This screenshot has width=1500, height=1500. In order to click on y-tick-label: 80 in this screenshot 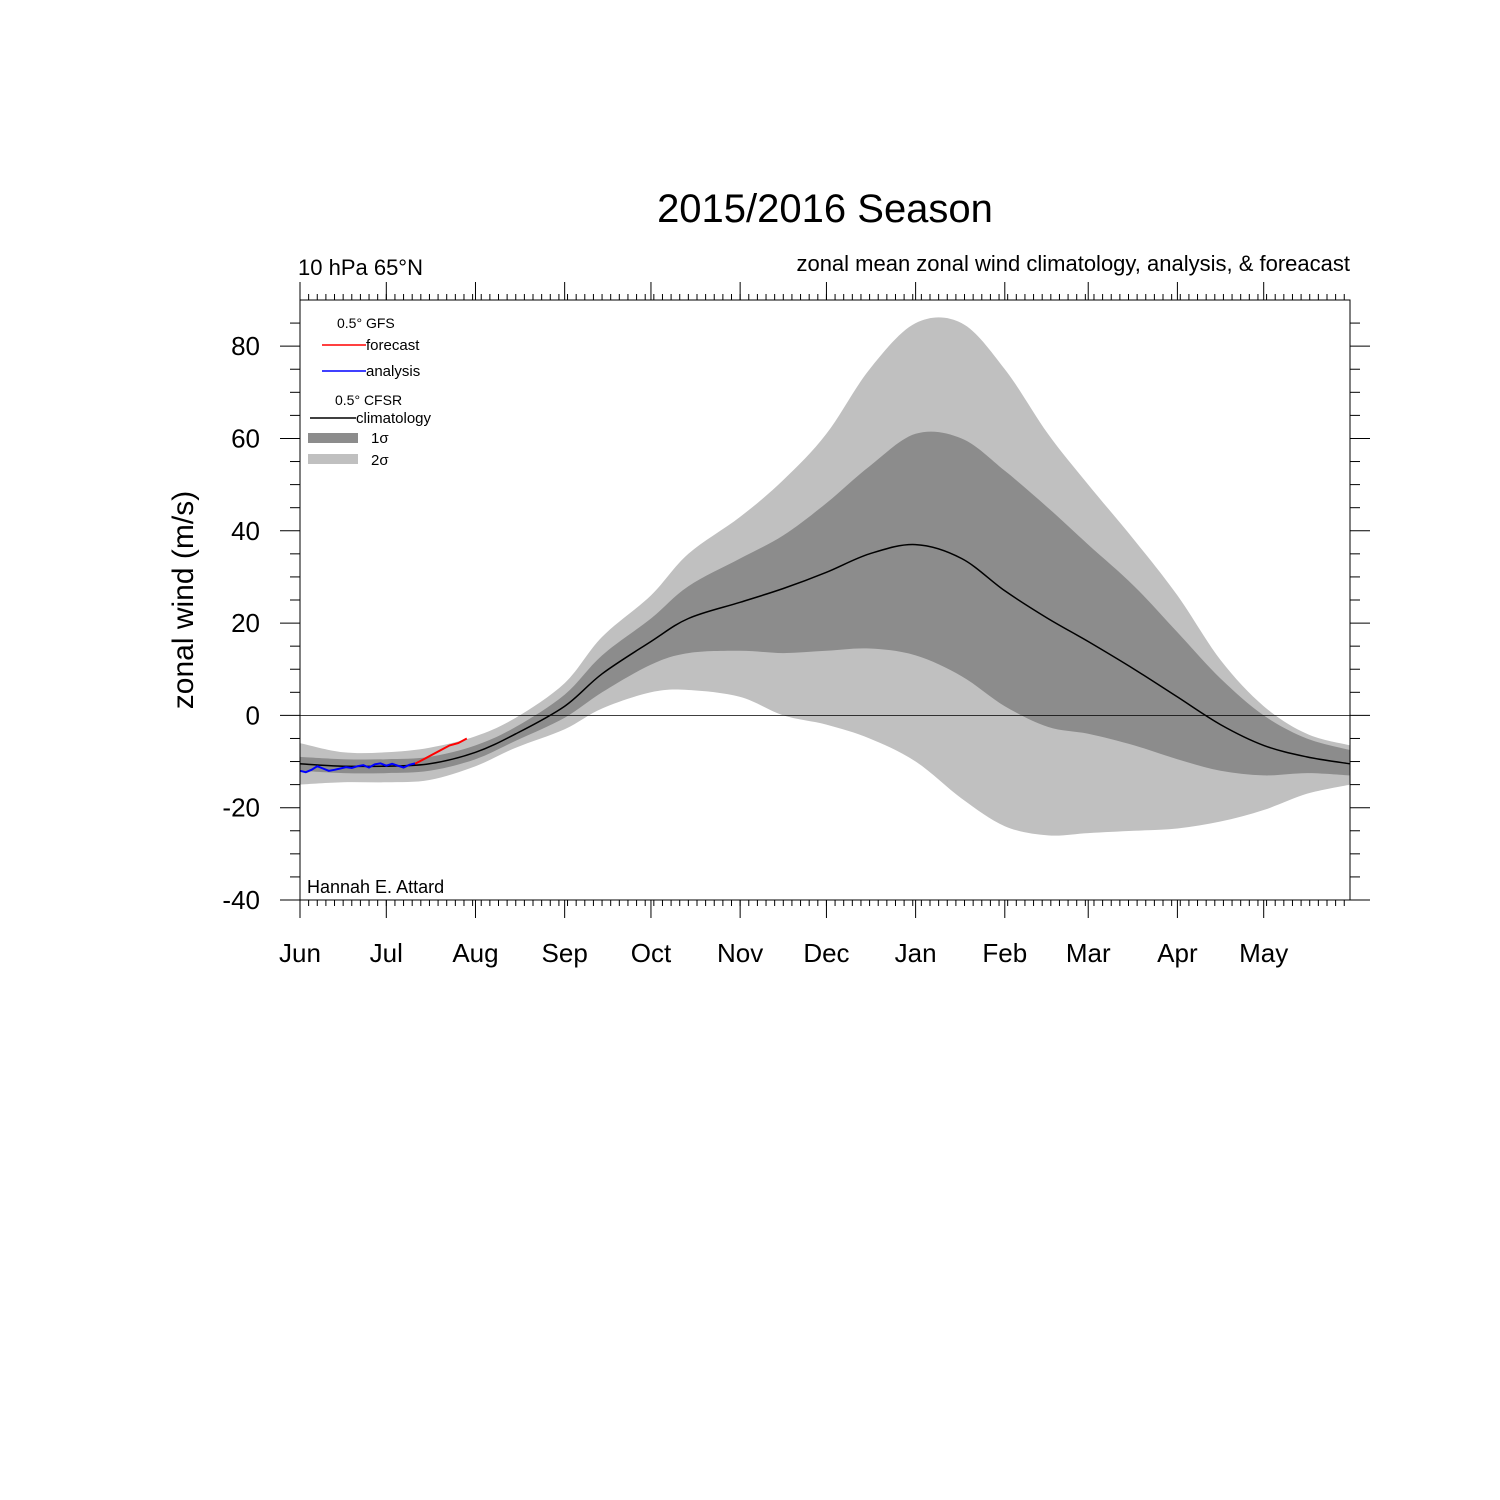, I will do `click(245, 346)`.